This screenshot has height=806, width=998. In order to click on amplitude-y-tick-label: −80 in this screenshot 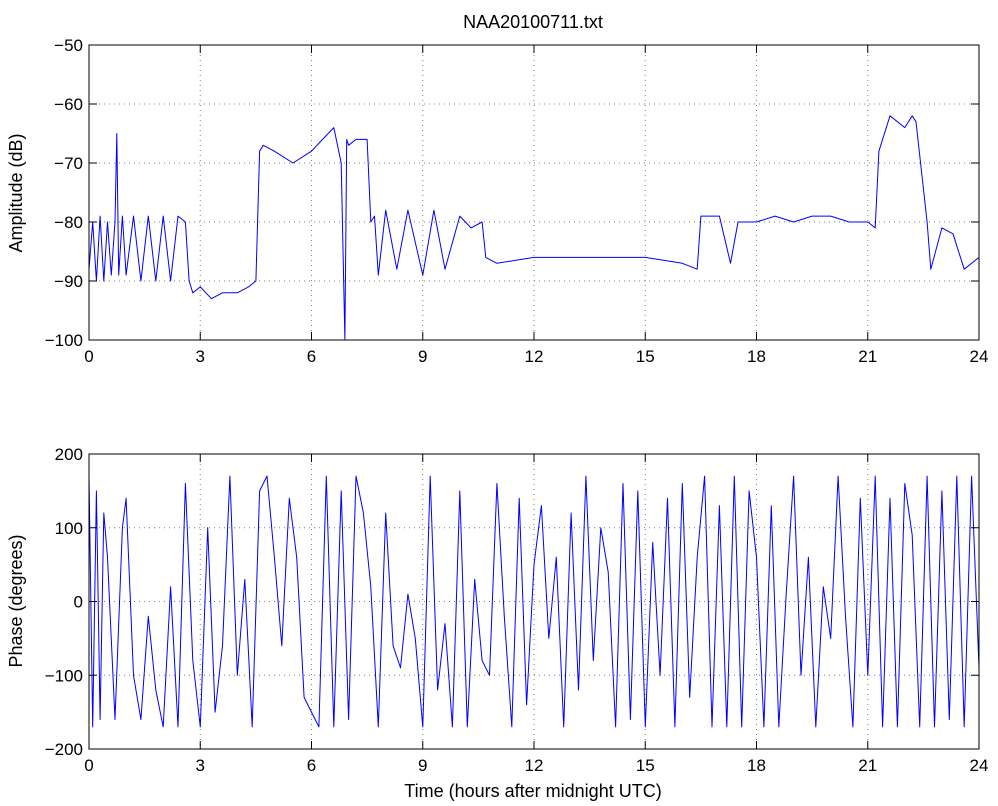, I will do `click(68, 222)`.